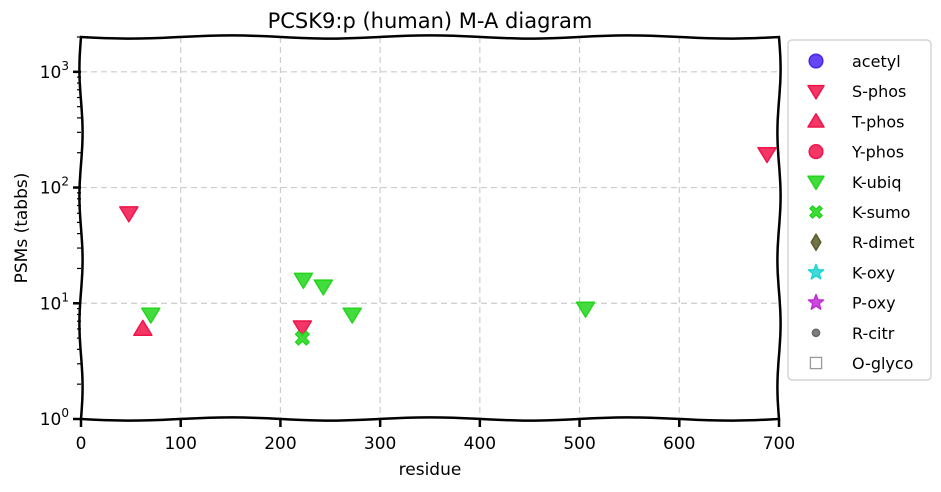 This screenshot has width=941, height=492. I want to click on legend-marker-y-phos, so click(816, 152).